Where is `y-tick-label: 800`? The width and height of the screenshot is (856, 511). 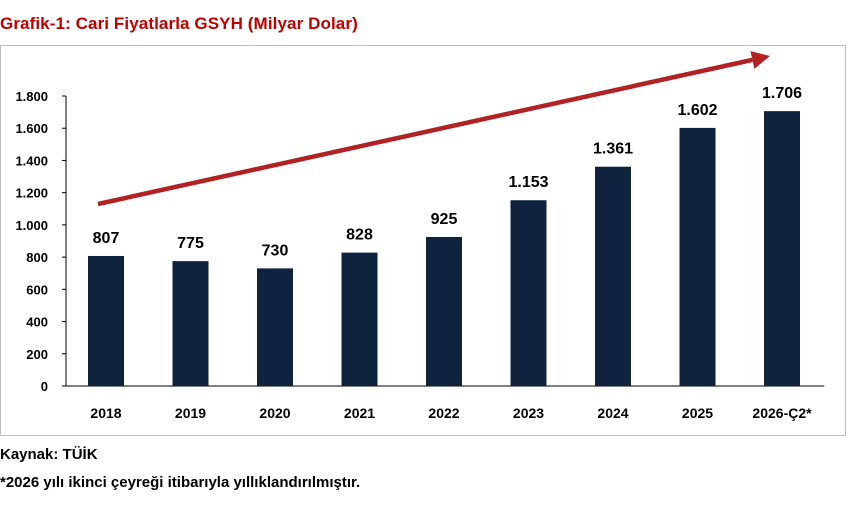
y-tick-label: 800 is located at coordinates (37, 257).